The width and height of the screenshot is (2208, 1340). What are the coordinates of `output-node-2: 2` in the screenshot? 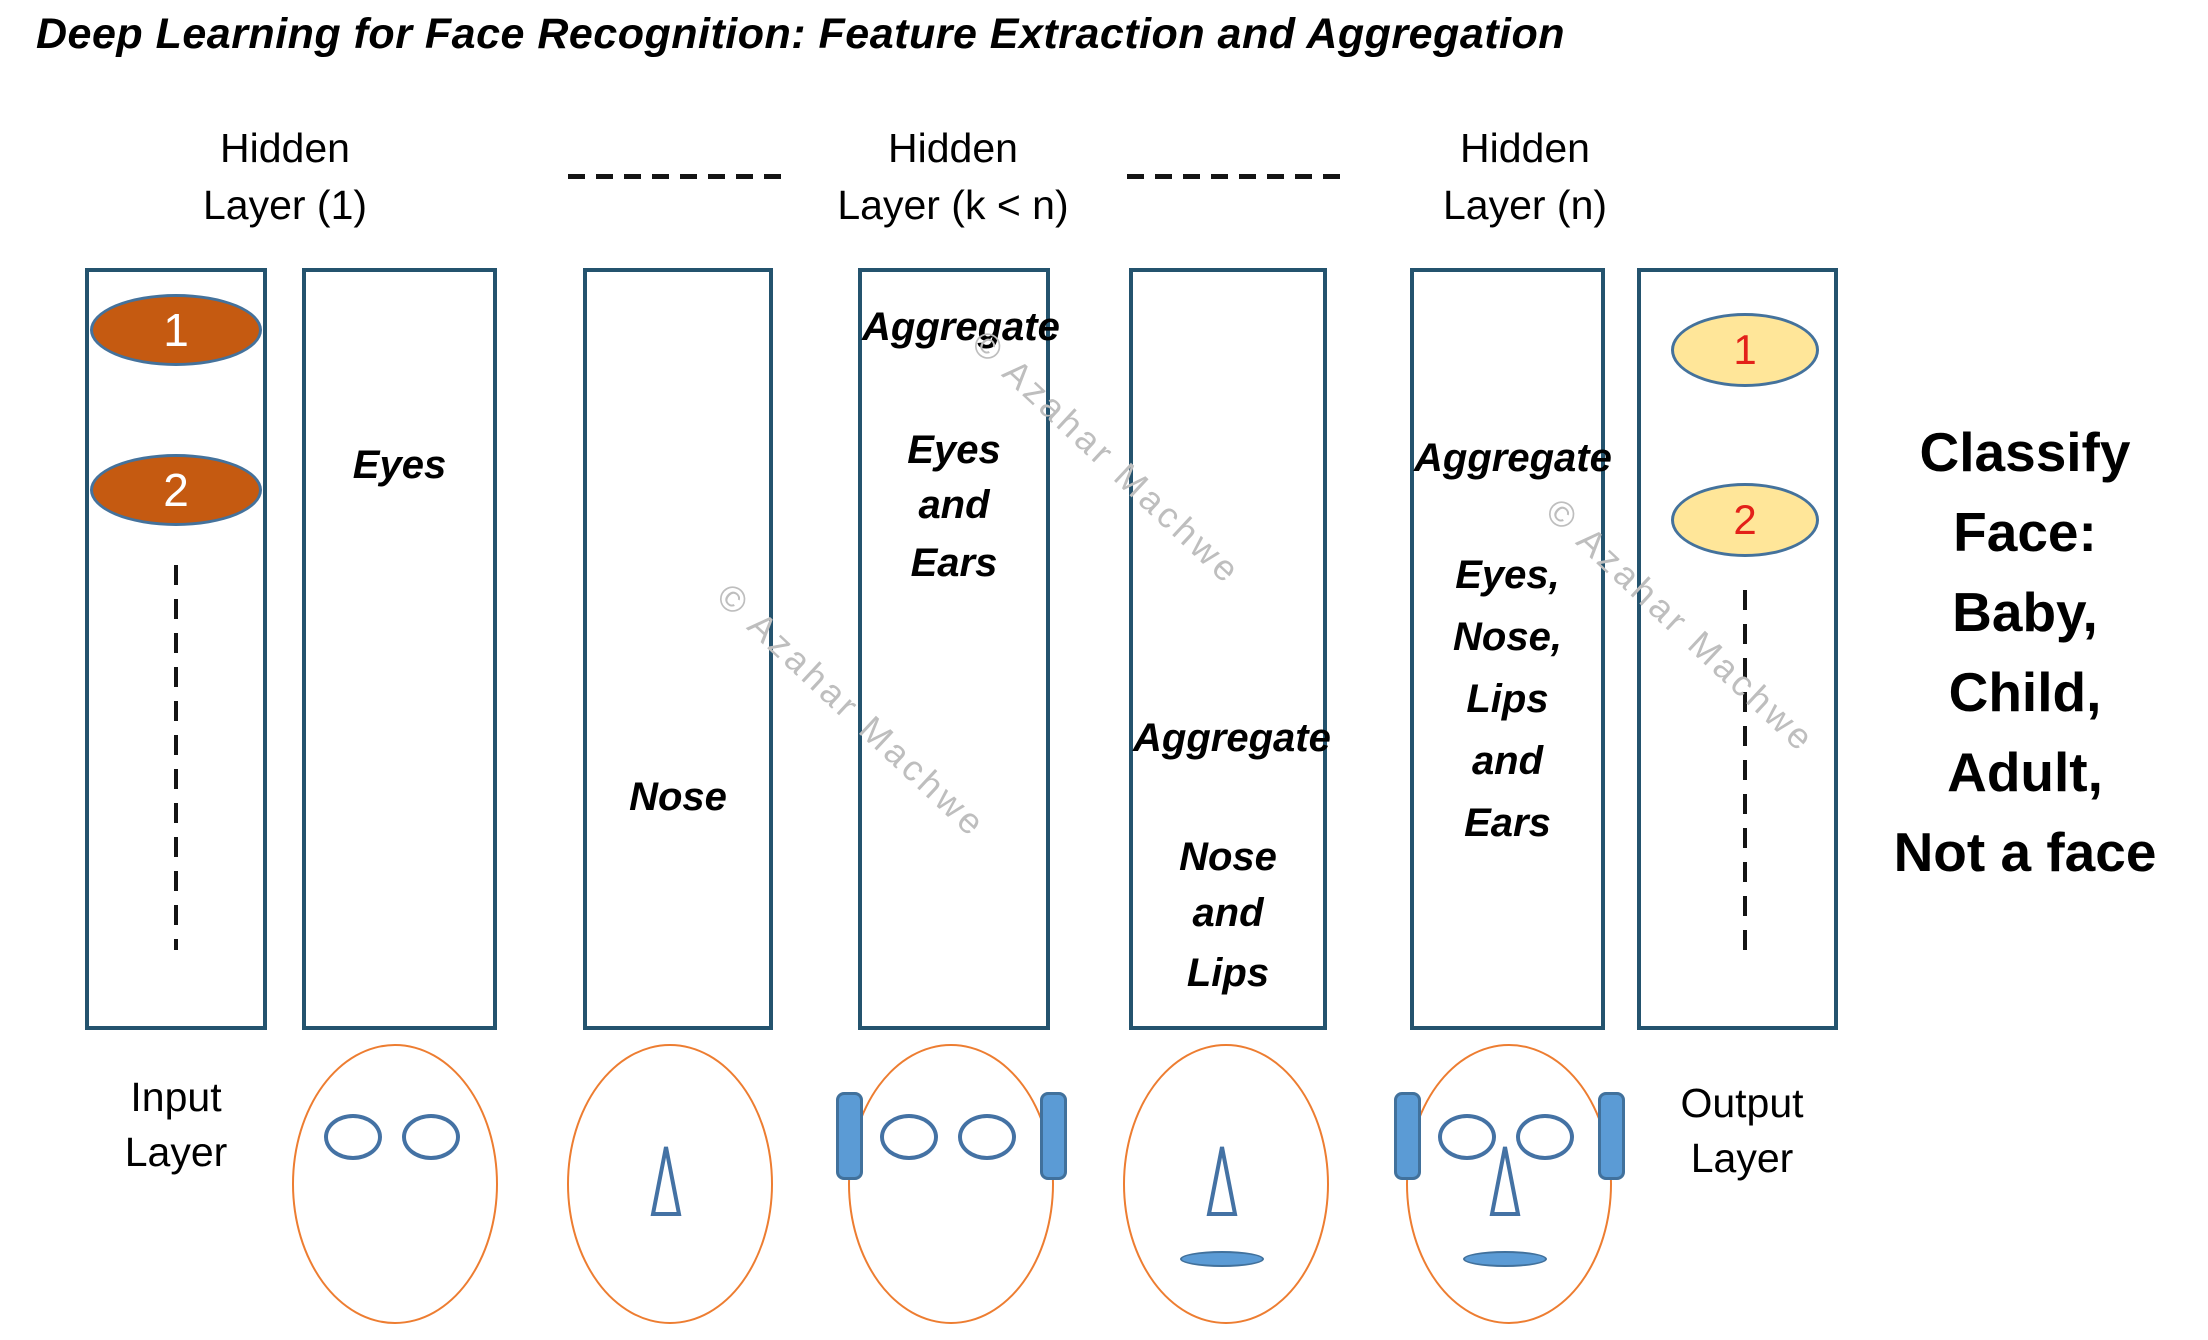 It's located at (1745, 520).